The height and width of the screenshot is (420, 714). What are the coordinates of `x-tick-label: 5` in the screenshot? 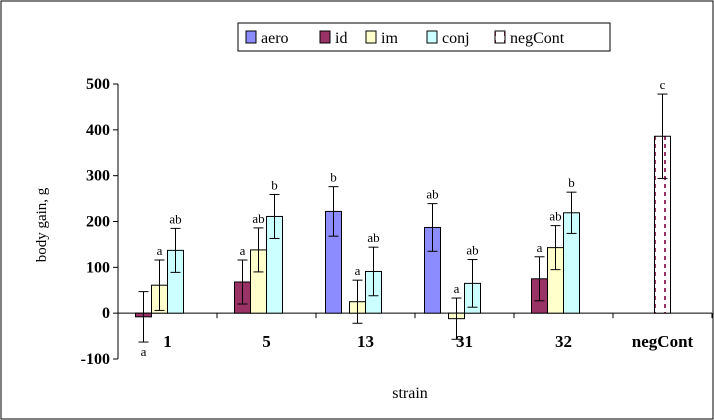 It's located at (266, 341).